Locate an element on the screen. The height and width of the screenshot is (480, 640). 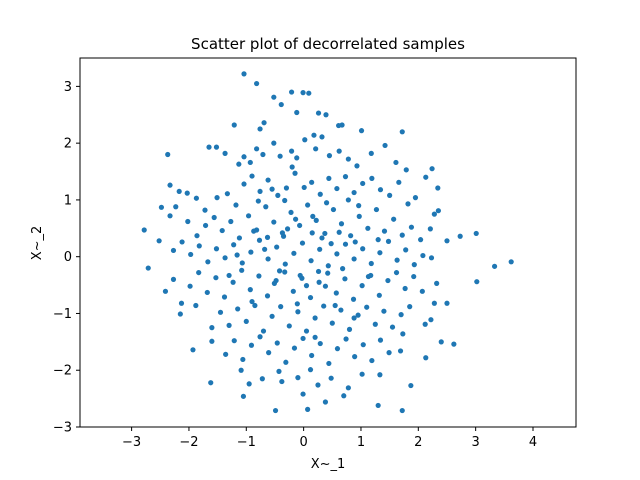
y-tick-label: −2 is located at coordinates (62, 371).